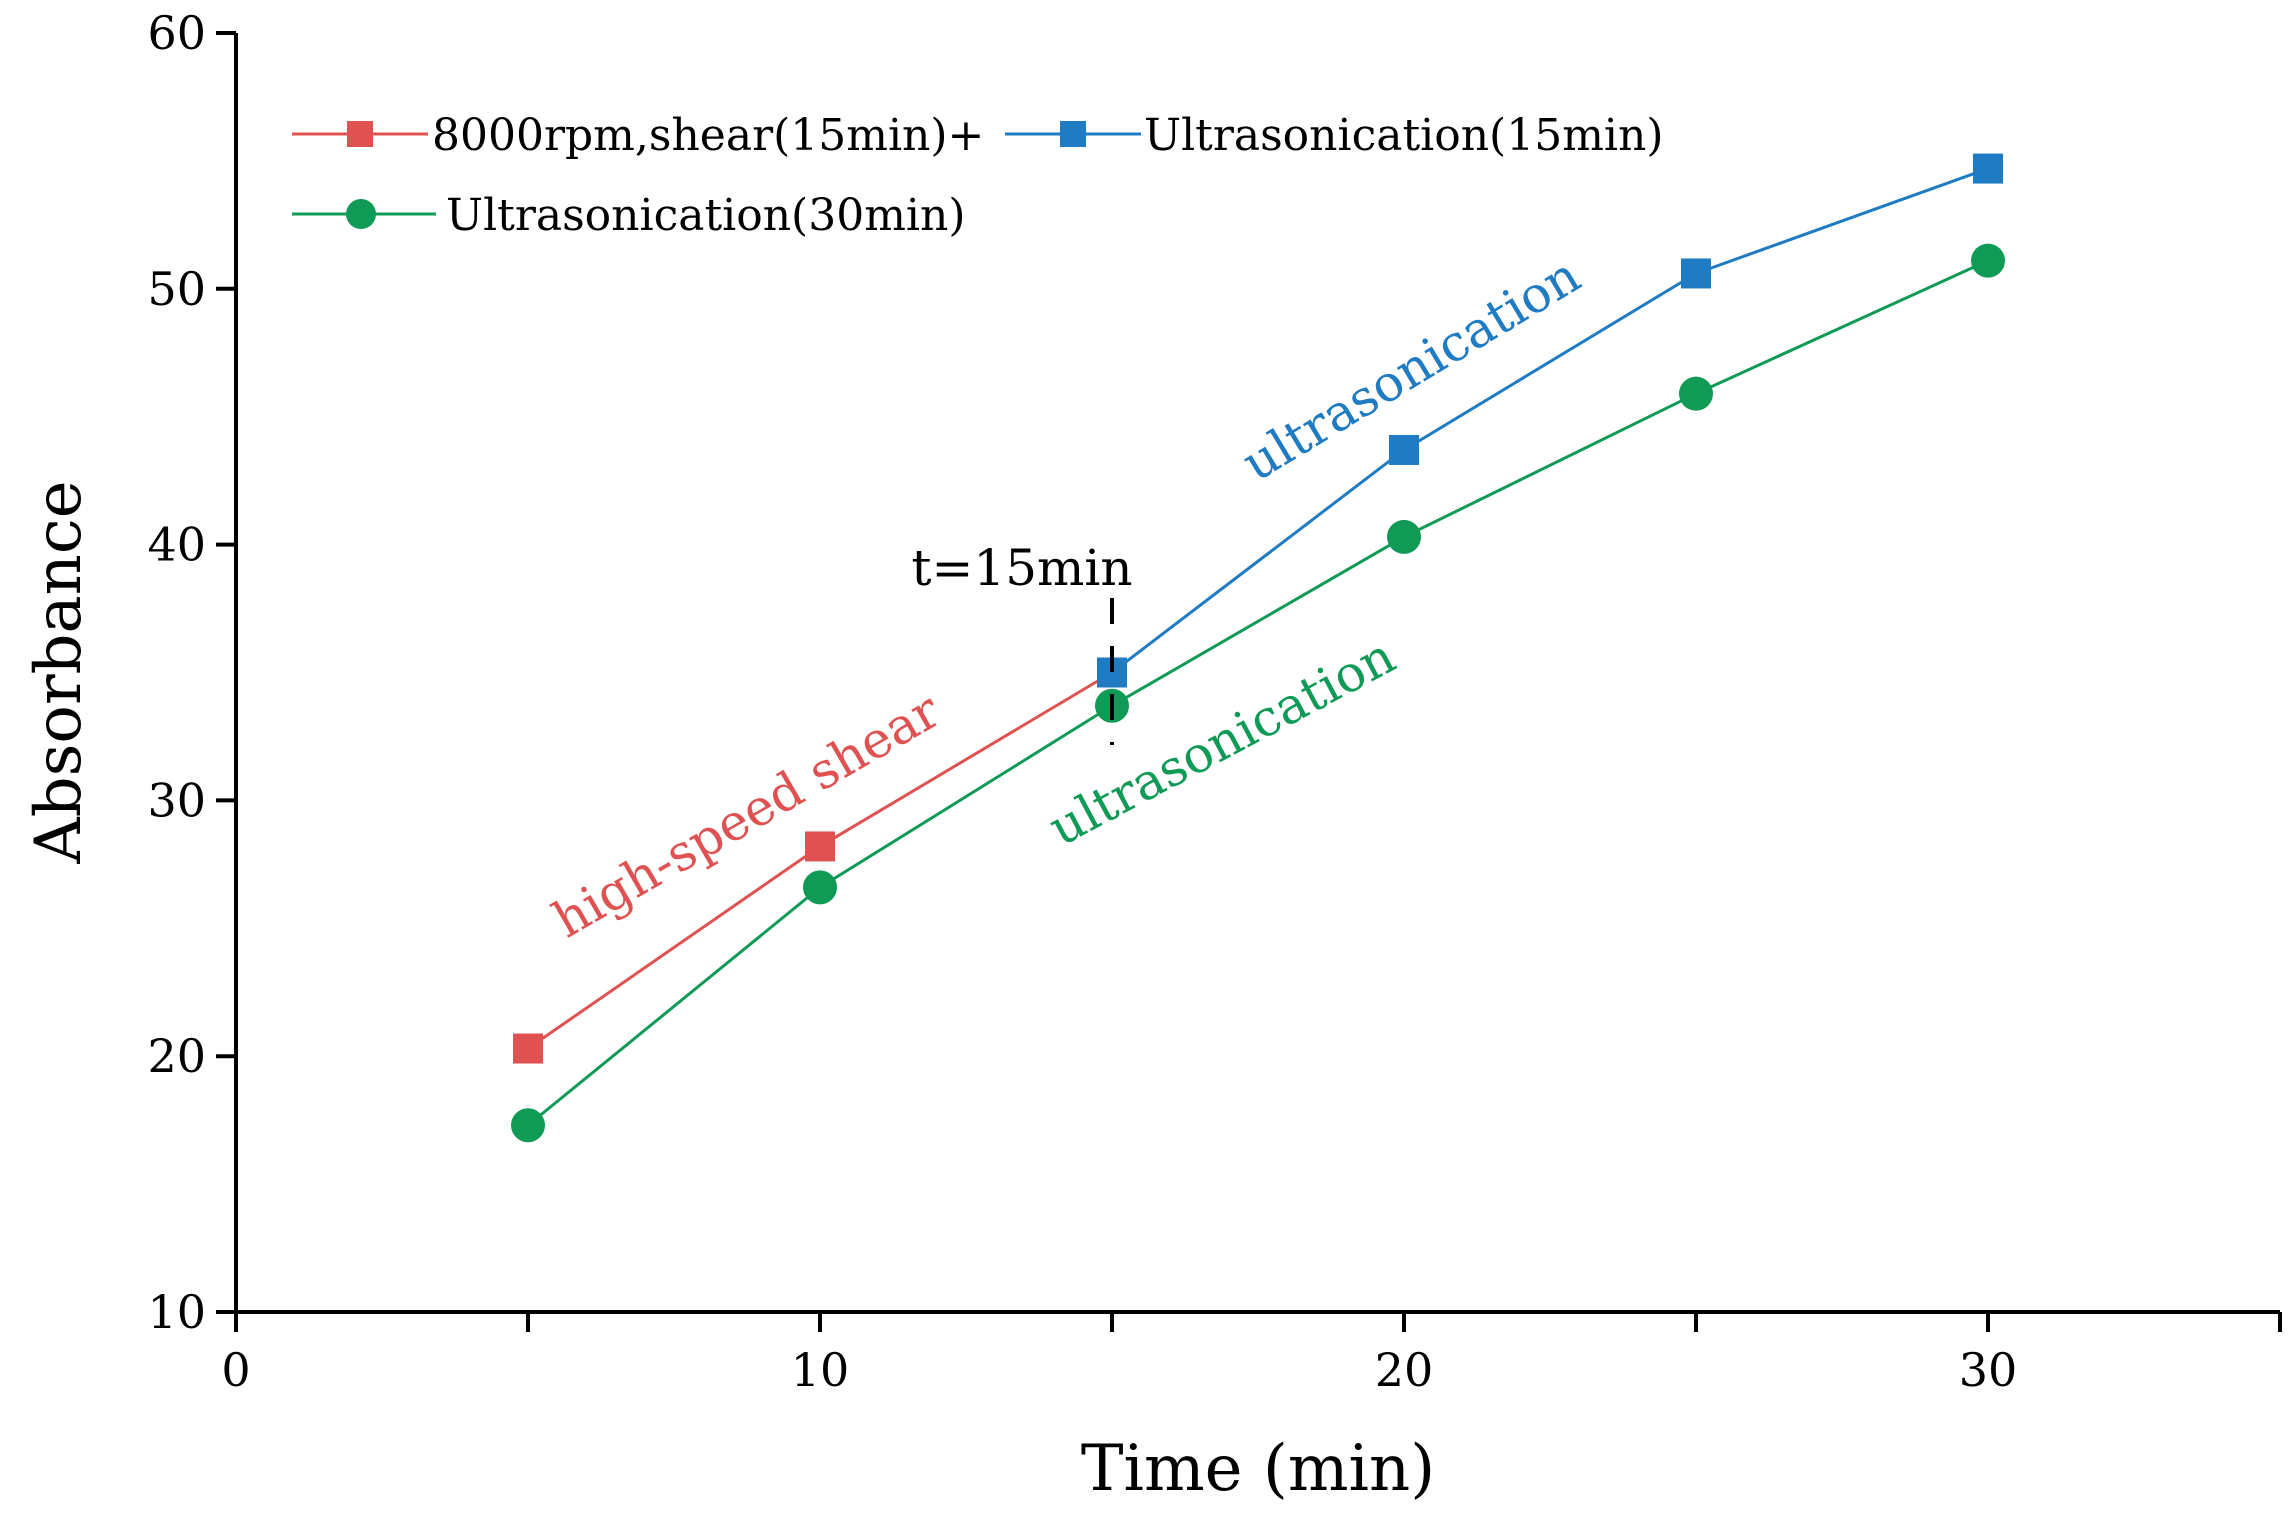 This screenshot has height=1539, width=2295. I want to click on t15-label: t=15min, so click(1021, 568).